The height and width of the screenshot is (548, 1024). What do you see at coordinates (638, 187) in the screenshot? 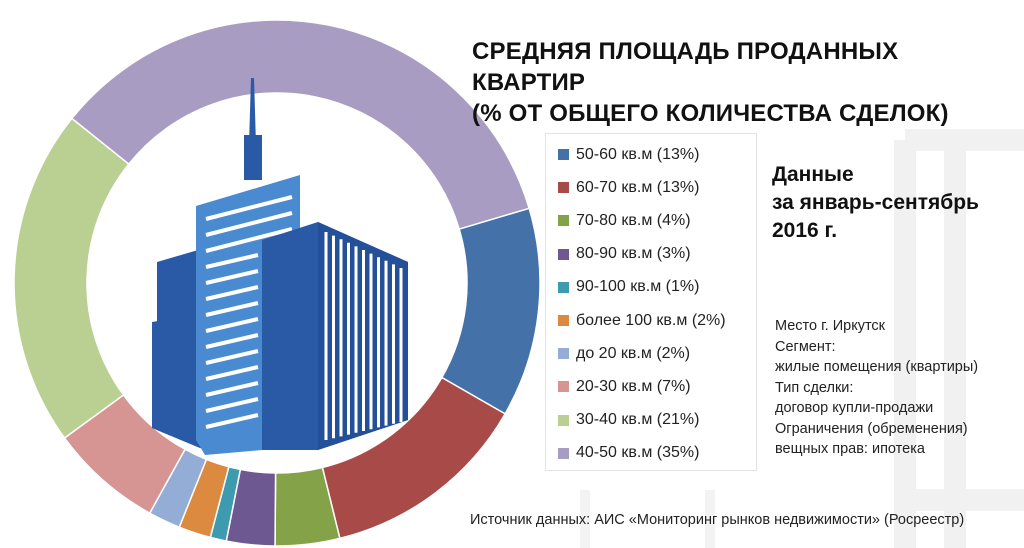
I see `legend-label: 60-70 кв.м (13%)` at bounding box center [638, 187].